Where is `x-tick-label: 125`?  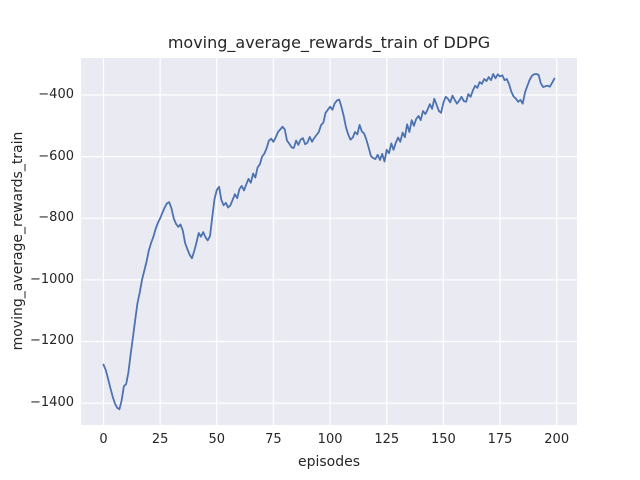 x-tick-label: 125 is located at coordinates (387, 439).